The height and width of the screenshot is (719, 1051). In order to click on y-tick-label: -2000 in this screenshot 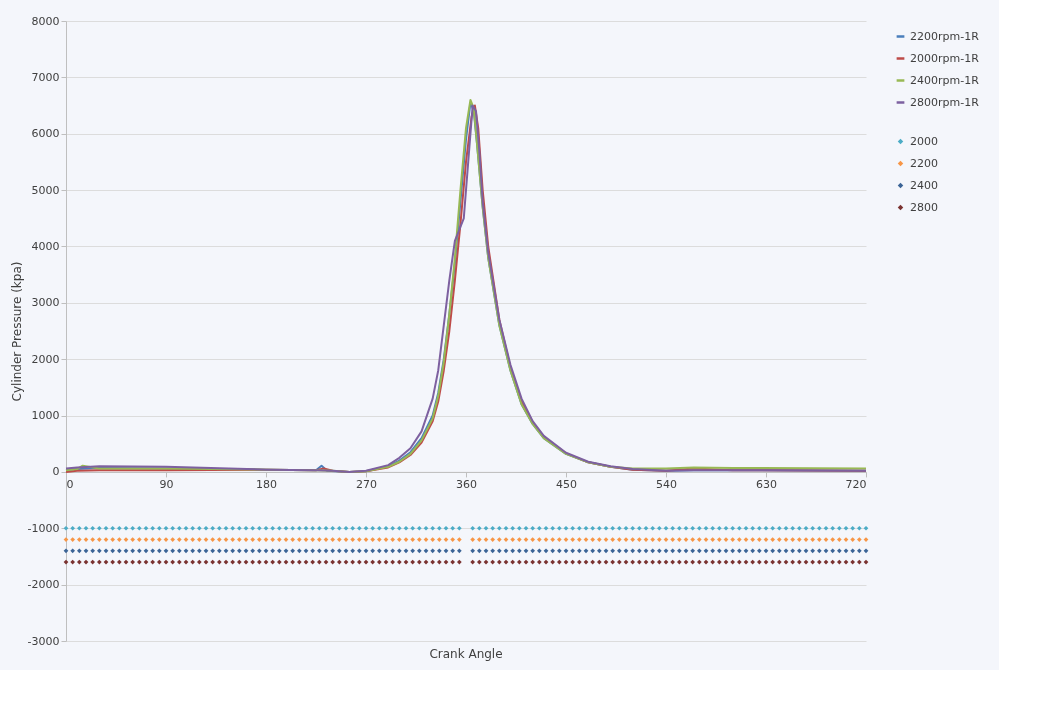, I will do `click(43, 585)`.